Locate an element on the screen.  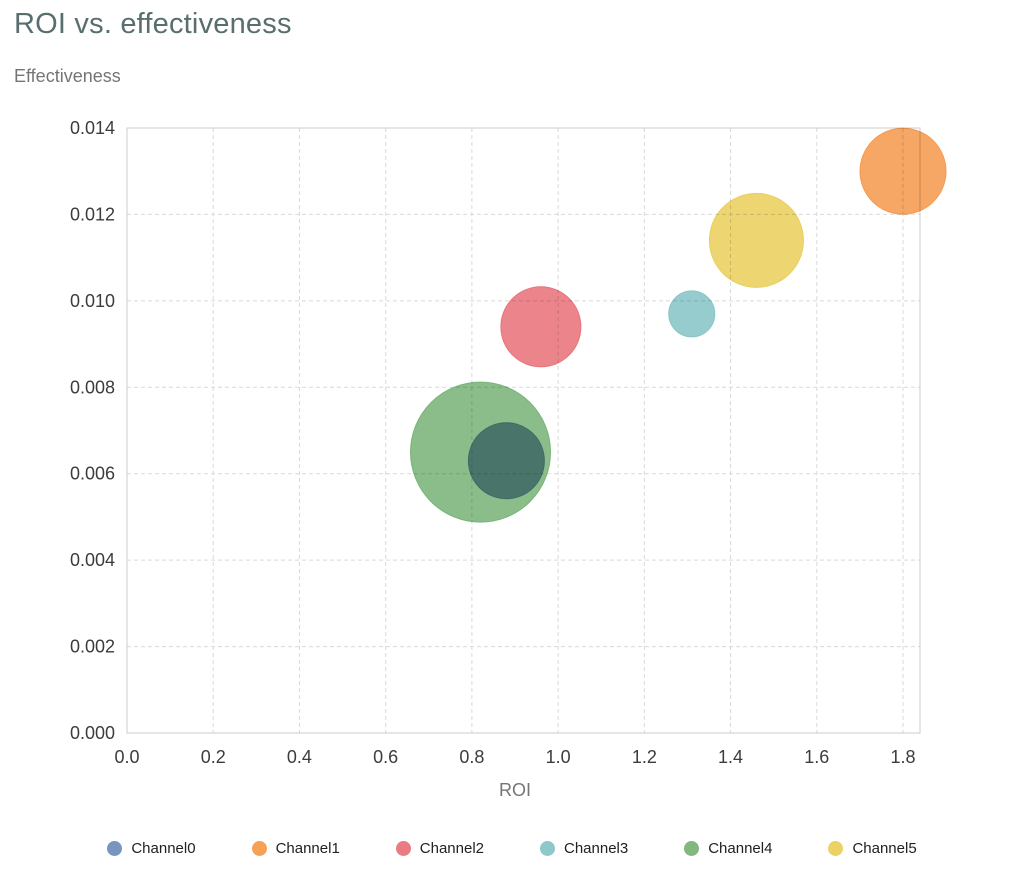
legend-item-channel2: Channel2 is located at coordinates (439, 848).